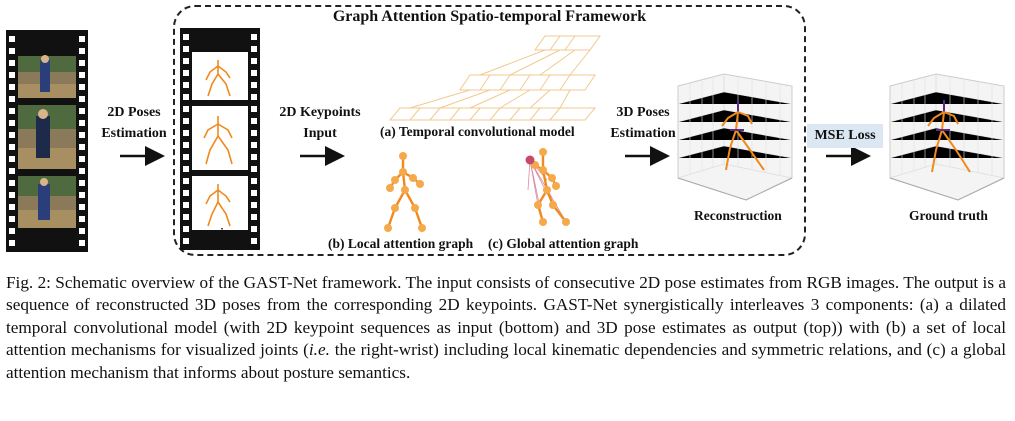  What do you see at coordinates (547, 187) in the screenshot?
I see `global-attention-skeleton` at bounding box center [547, 187].